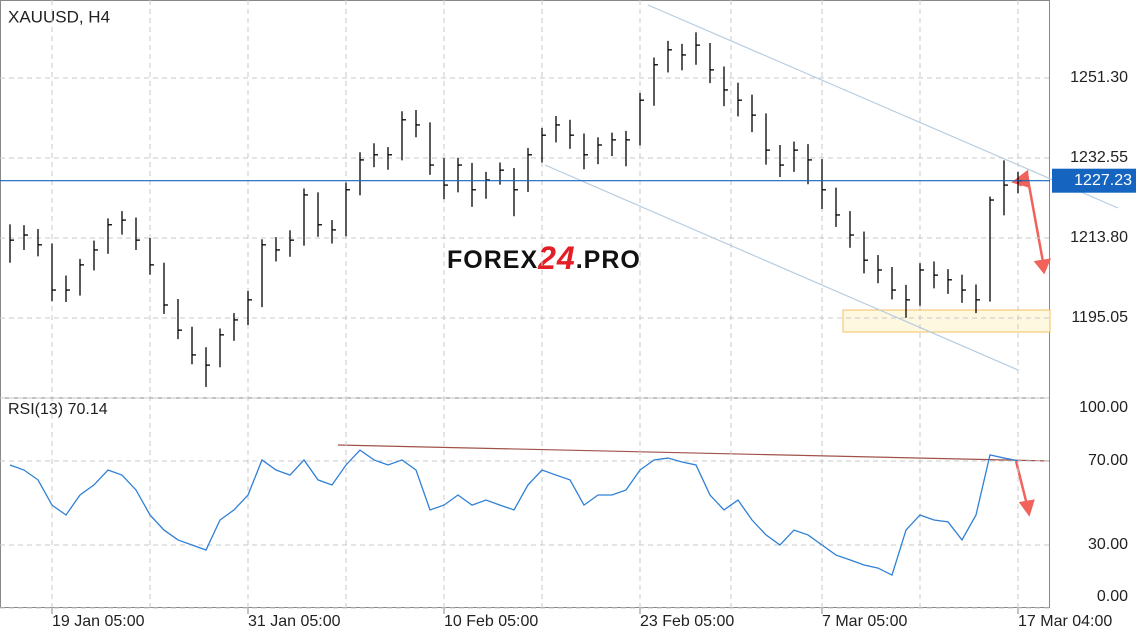 Image resolution: width=1136 pixels, height=640 pixels. I want to click on watermark-part: 24, so click(556, 258).